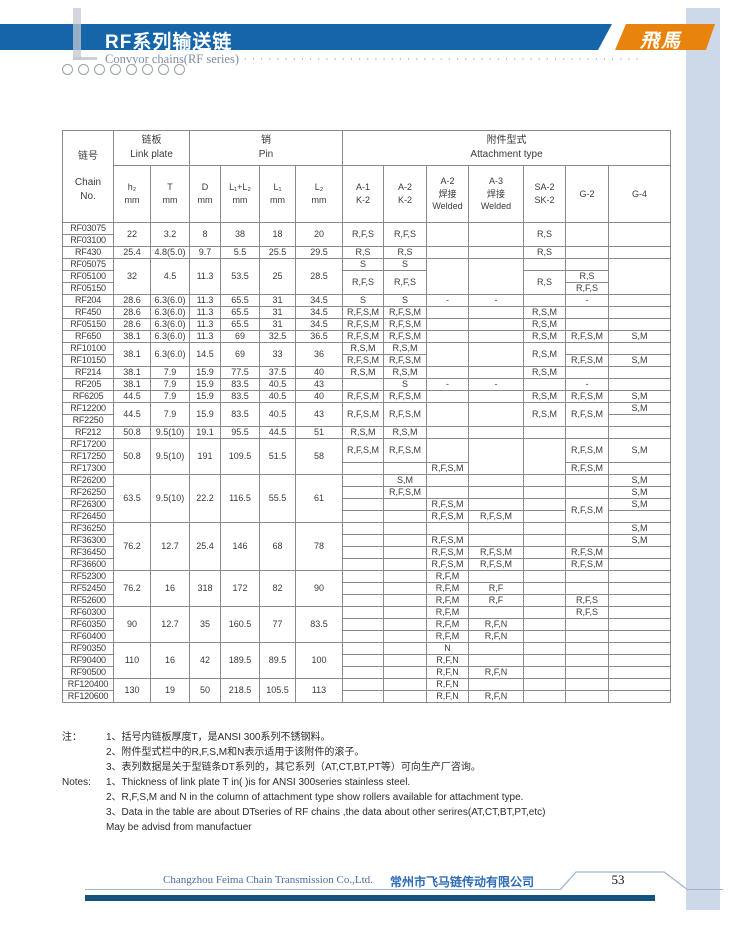  Describe the element at coordinates (170, 660) in the screenshot. I see `data-cell: 16` at that location.